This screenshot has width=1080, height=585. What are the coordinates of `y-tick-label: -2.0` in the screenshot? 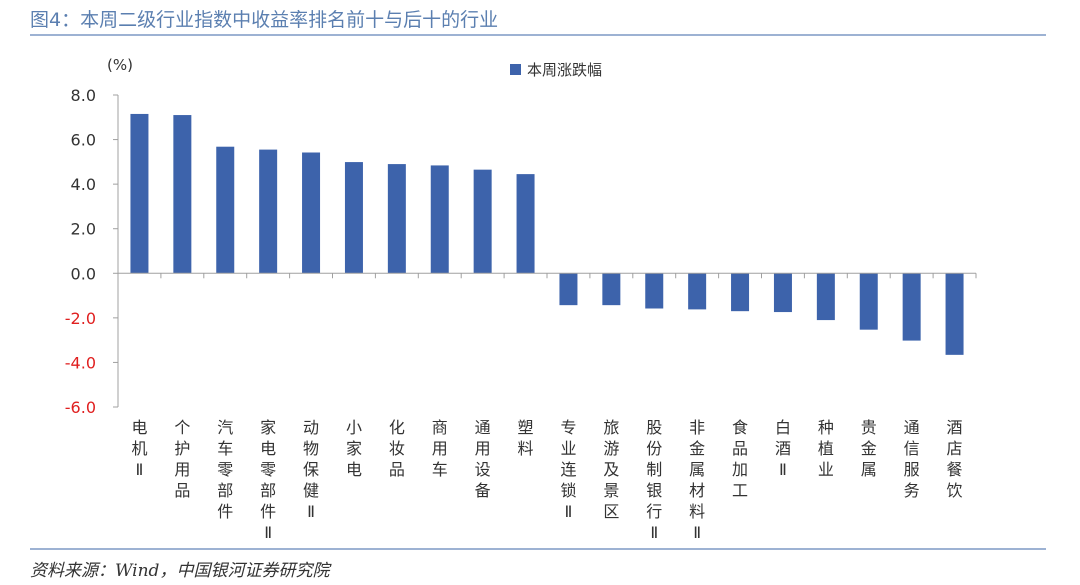 It's located at (80, 318).